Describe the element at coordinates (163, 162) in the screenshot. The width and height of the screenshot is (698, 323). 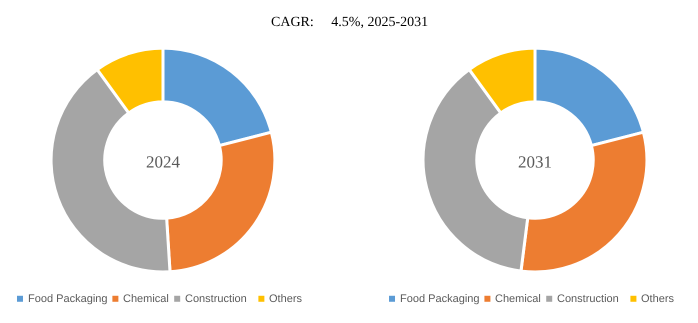
I see `text: 2024` at that location.